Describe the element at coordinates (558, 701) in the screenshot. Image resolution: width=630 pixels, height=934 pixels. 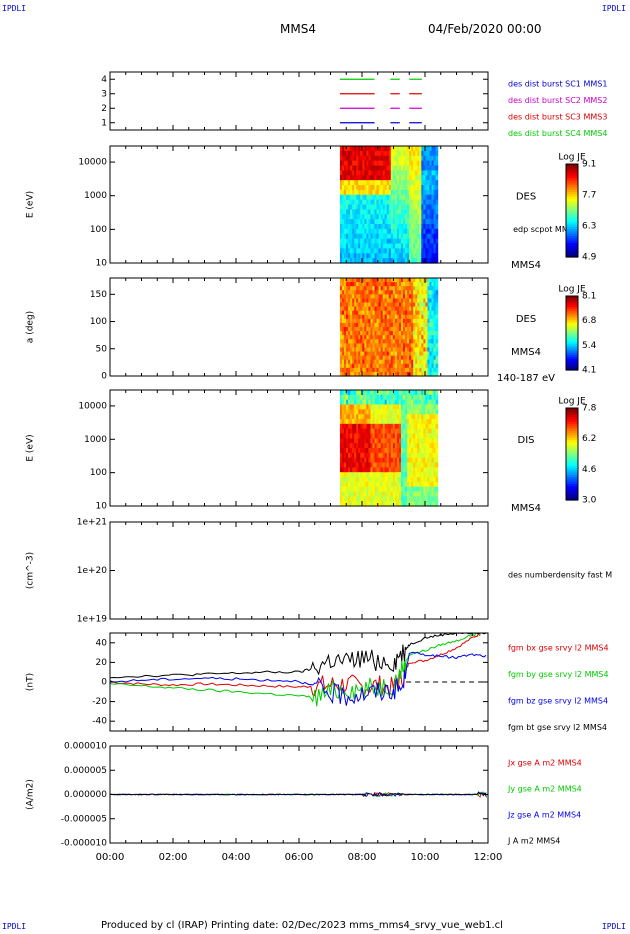
I see `fgm-legend-3: fgm bz gse srvy l2 MMS4` at that location.